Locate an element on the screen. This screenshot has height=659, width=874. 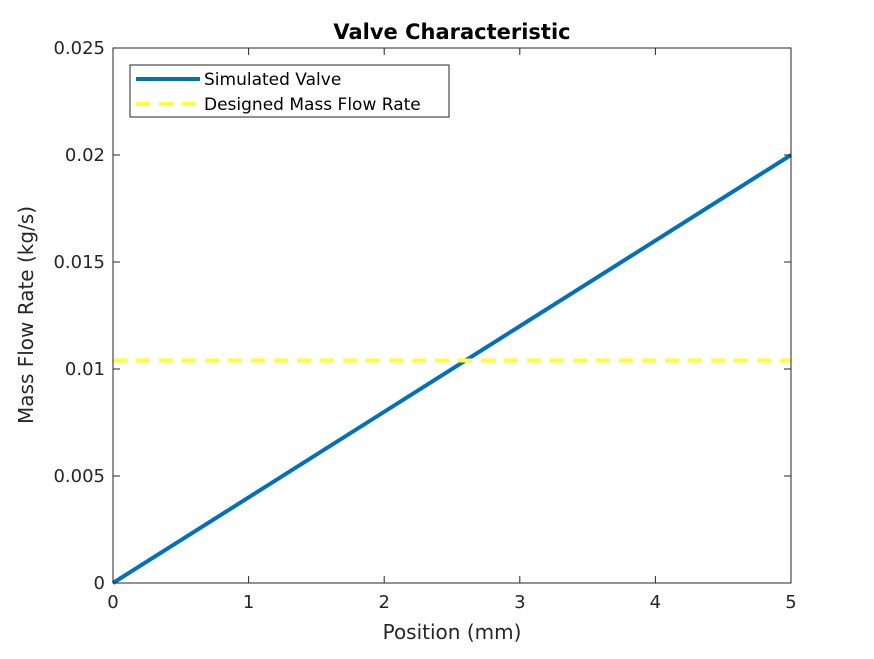
y-tick-label: 0.005 is located at coordinates (79, 476).